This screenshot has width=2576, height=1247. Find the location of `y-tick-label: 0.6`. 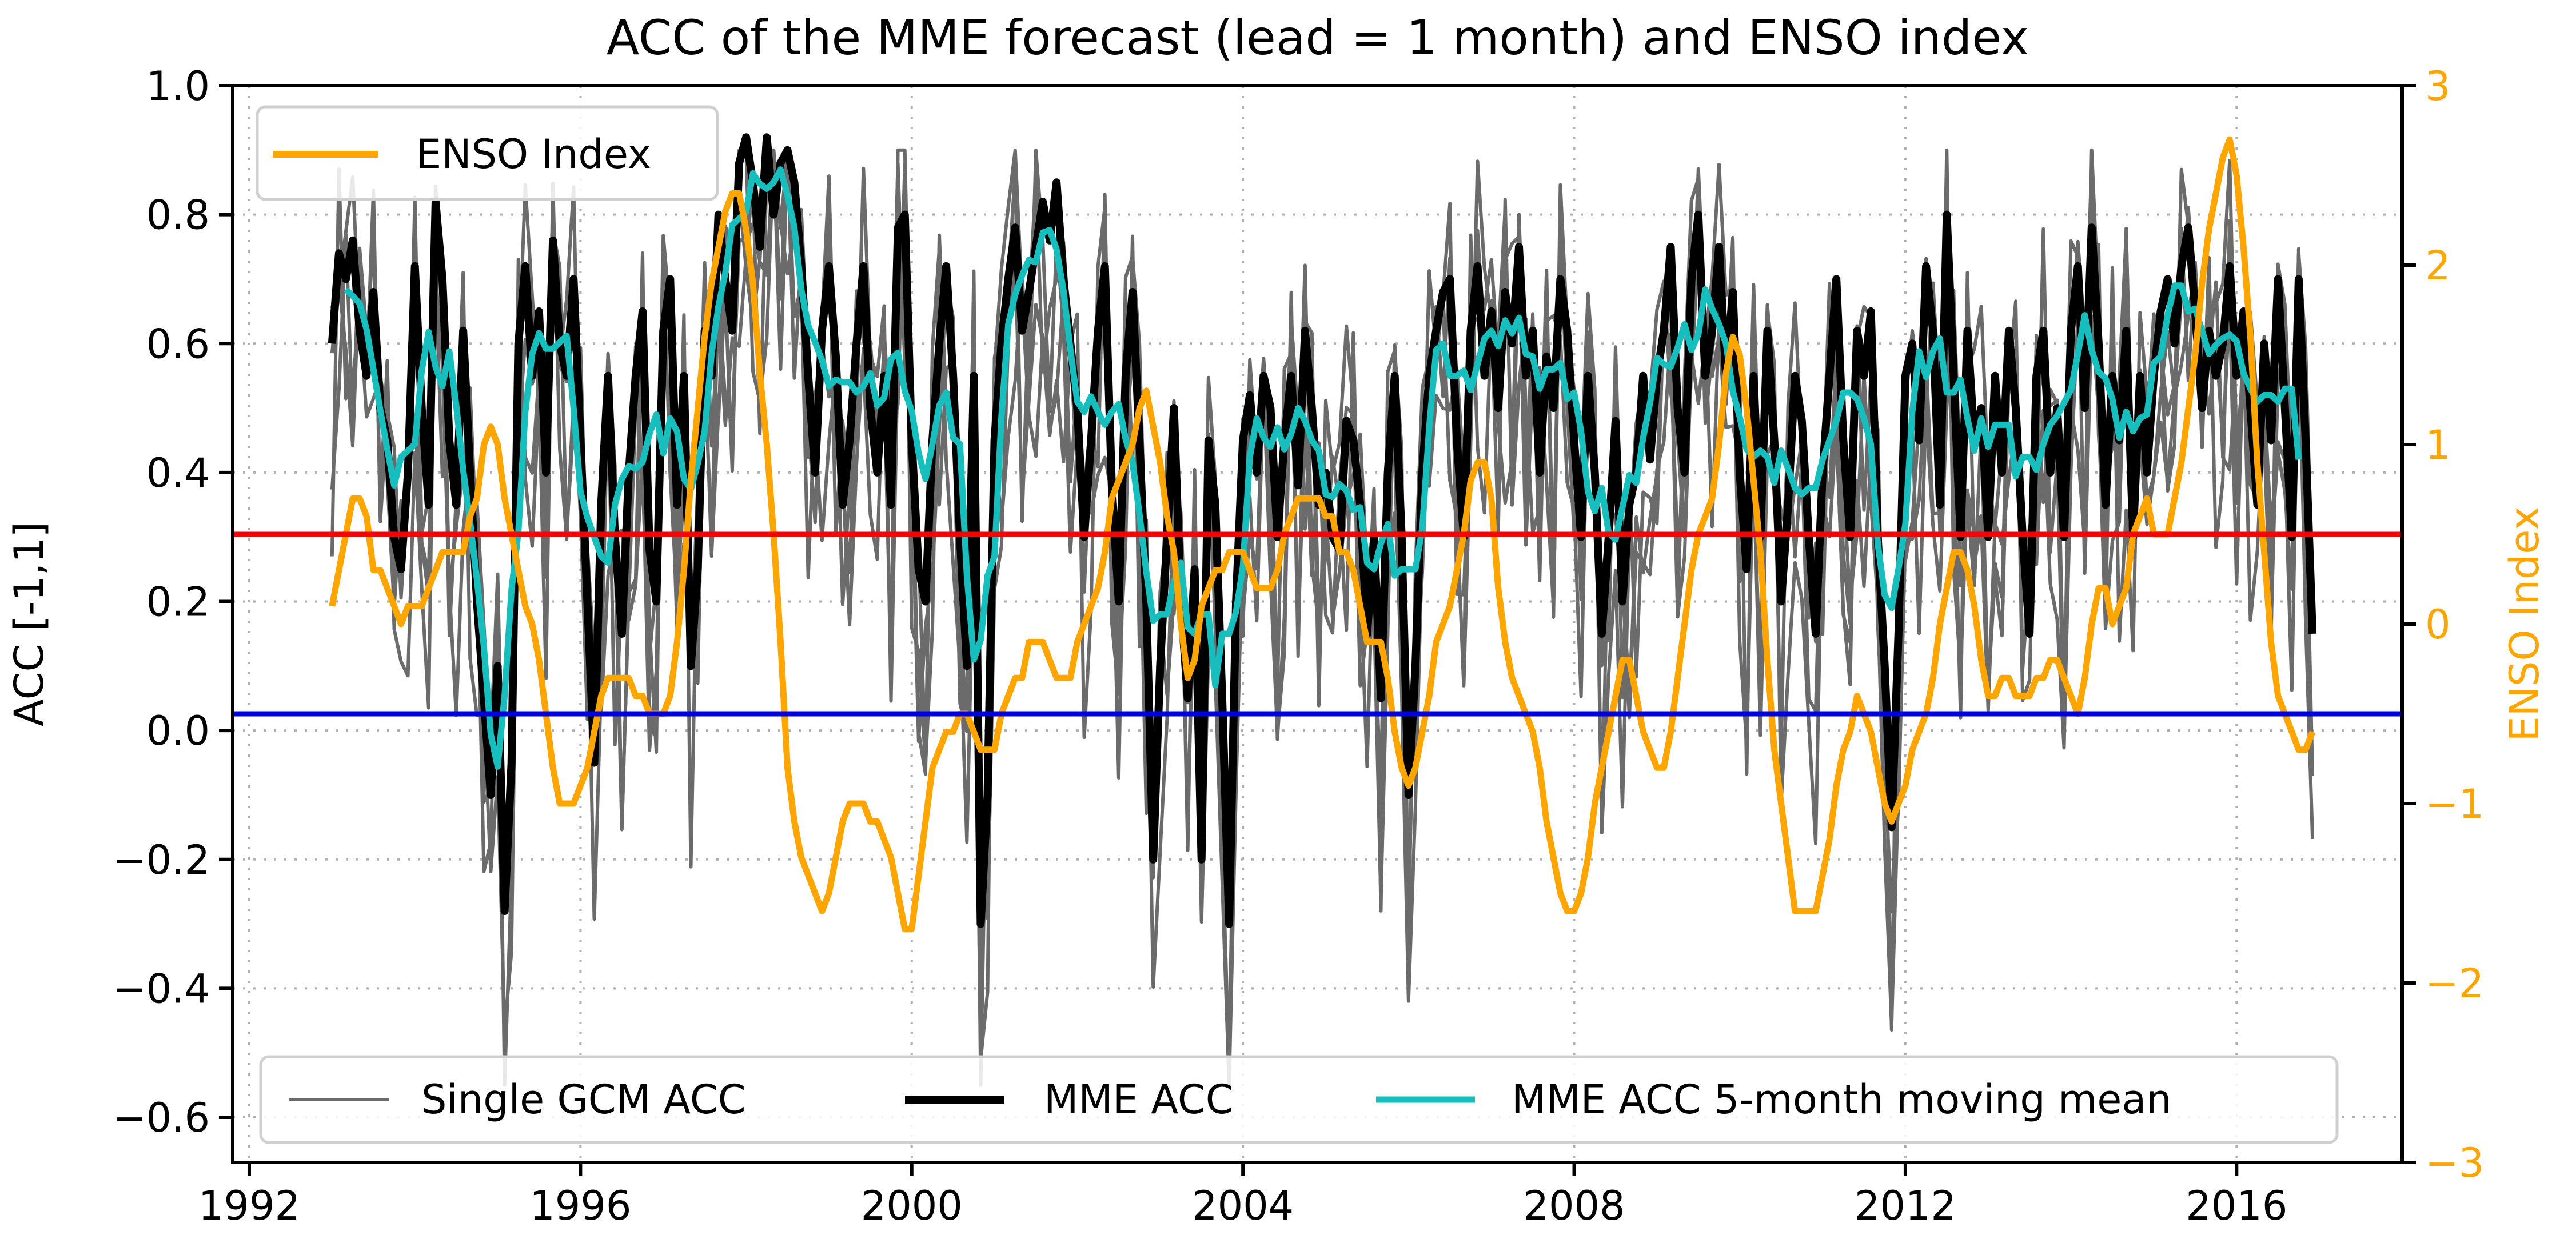

y-tick-label: 0.6 is located at coordinates (178, 344).